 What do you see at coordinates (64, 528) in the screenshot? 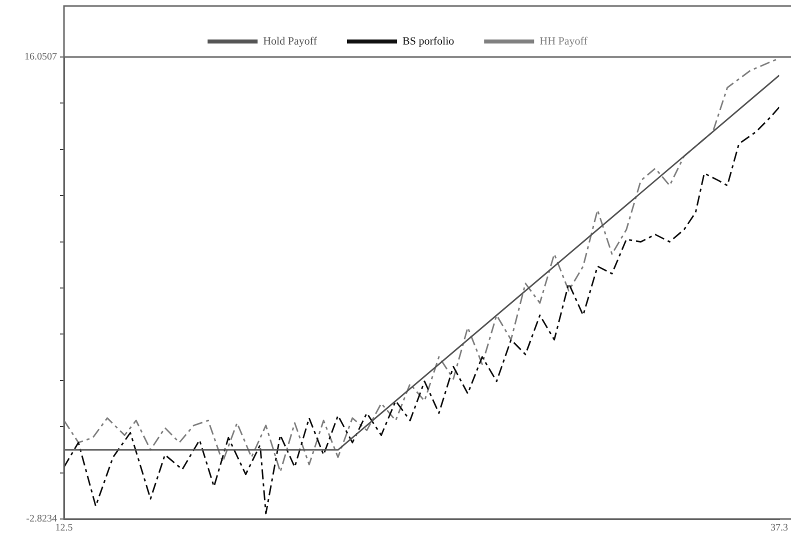
I see `x-tick-label: 12.5` at bounding box center [64, 528].